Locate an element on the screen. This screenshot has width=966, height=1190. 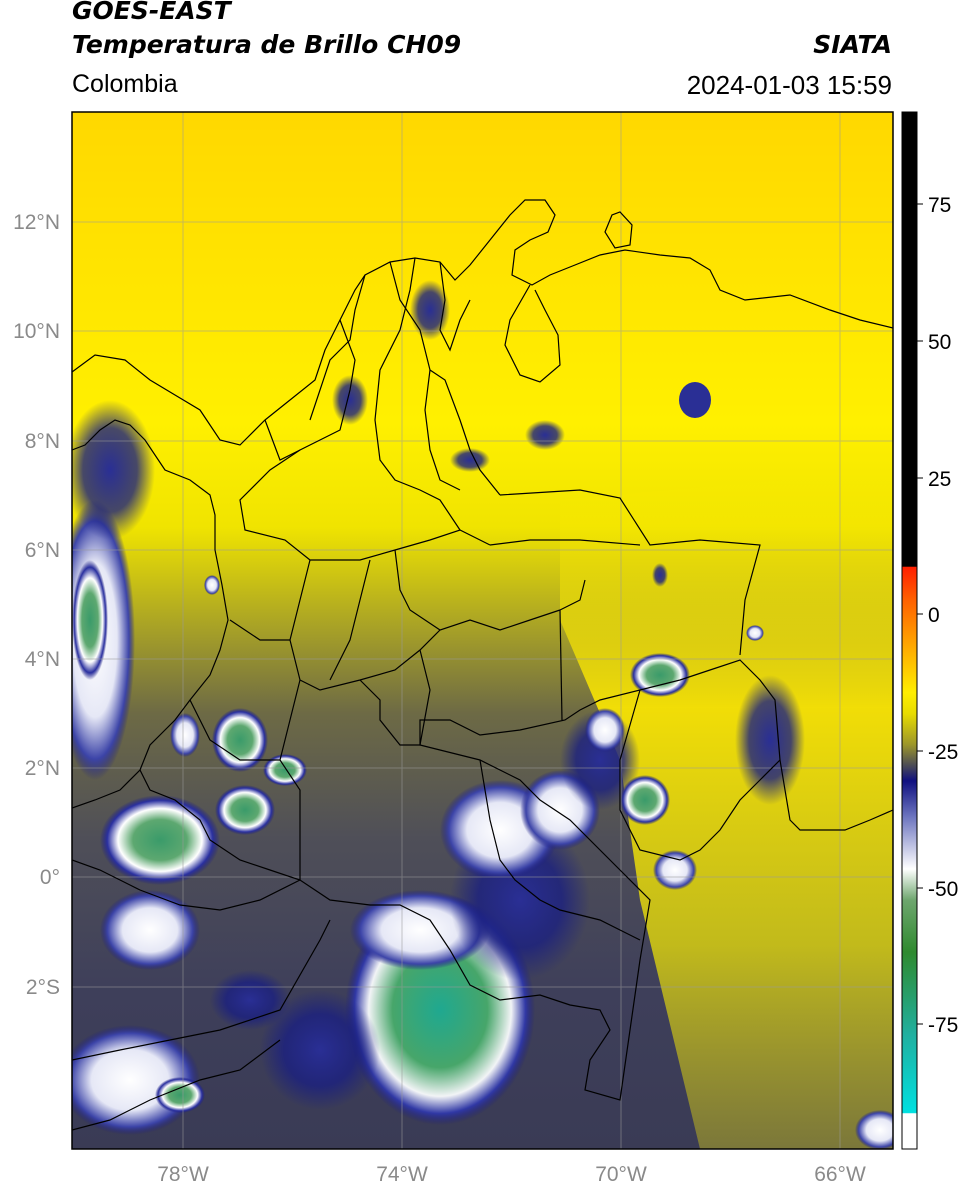
colorbar-tick: 50 is located at coordinates (939, 342).